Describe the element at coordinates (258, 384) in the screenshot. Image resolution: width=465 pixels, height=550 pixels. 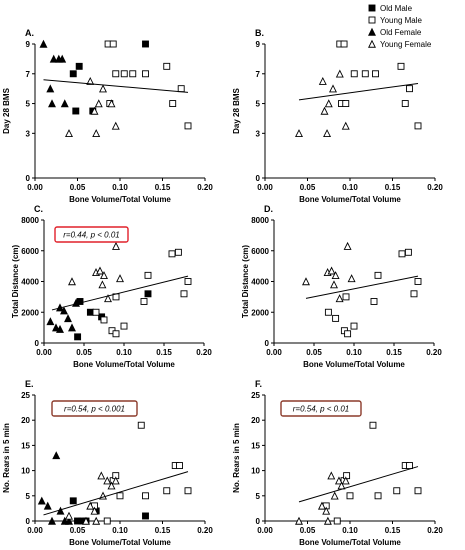
I see `panel-label: F.` at that location.